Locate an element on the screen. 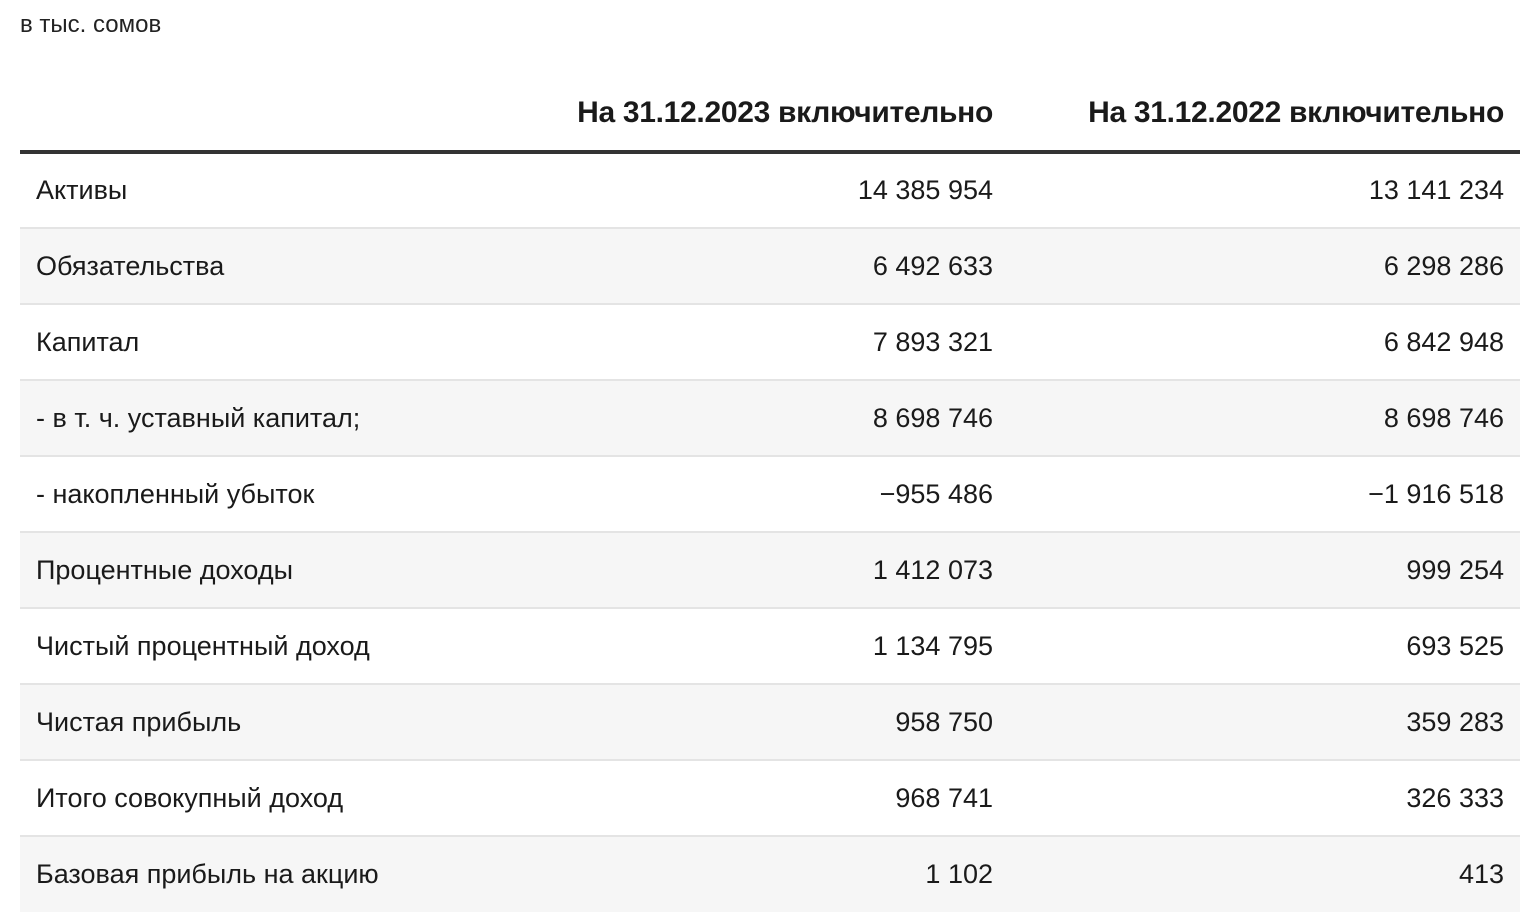 The image size is (1539, 918). table-row: Базовая прибыль на акцию 1 102 413 is located at coordinates (770, 874).